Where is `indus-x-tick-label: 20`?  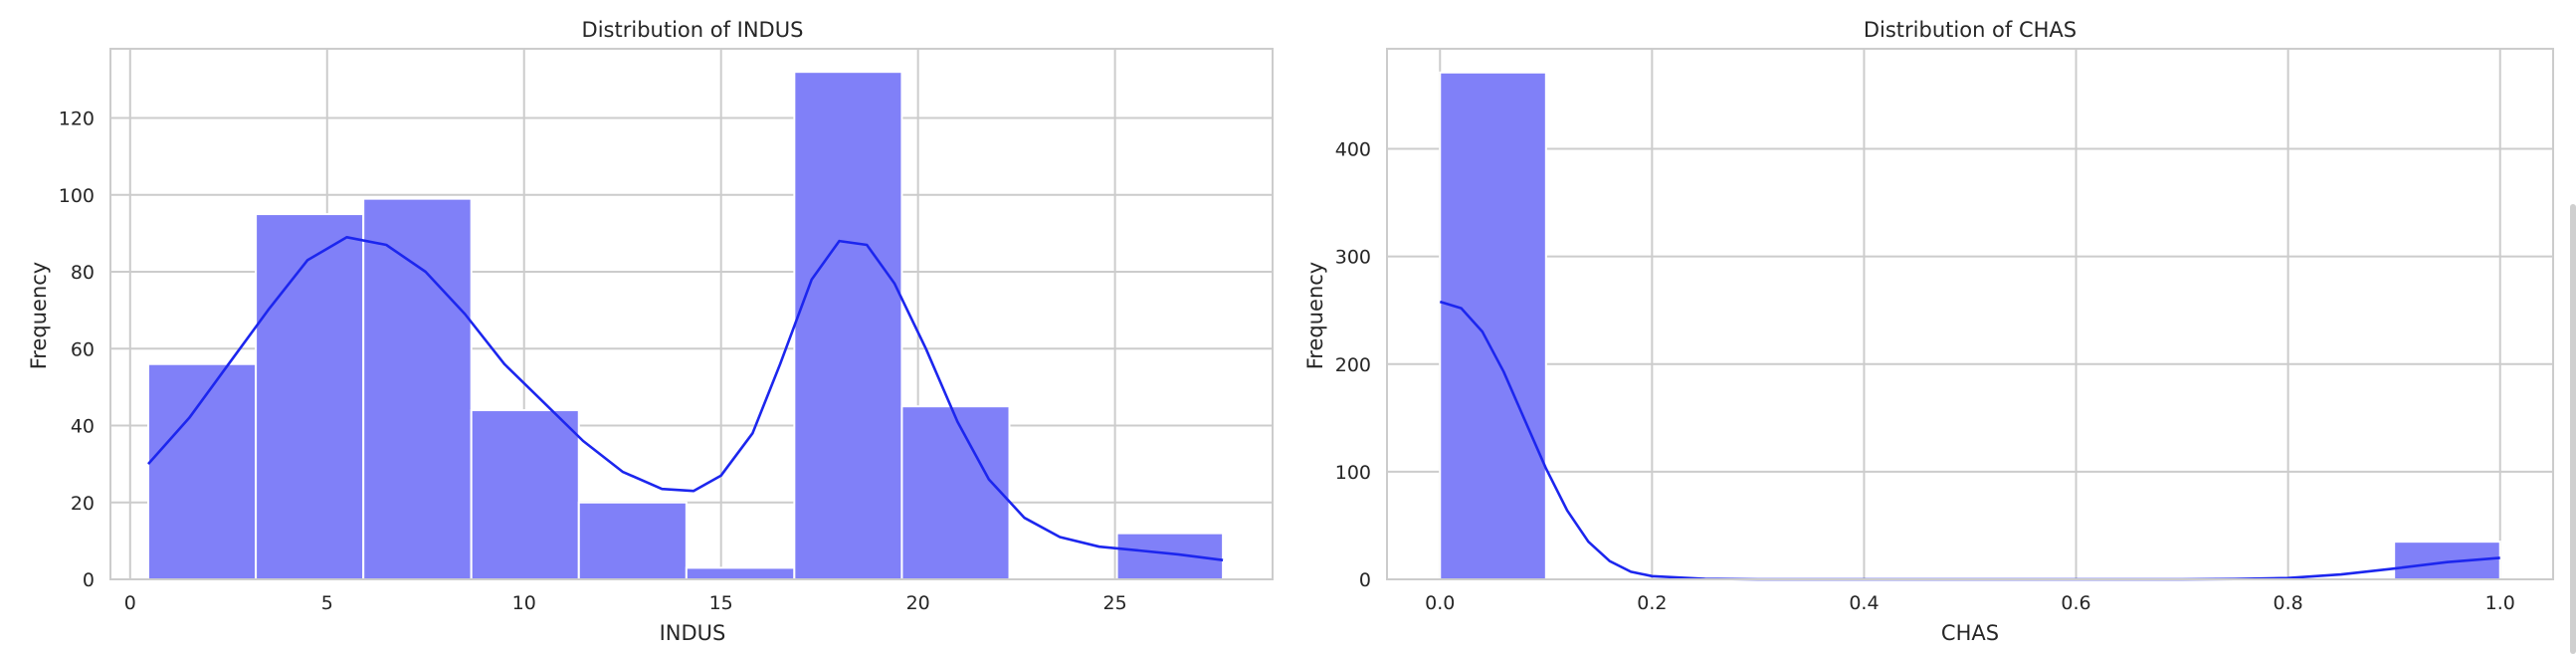
indus-x-tick-label: 20 is located at coordinates (918, 603).